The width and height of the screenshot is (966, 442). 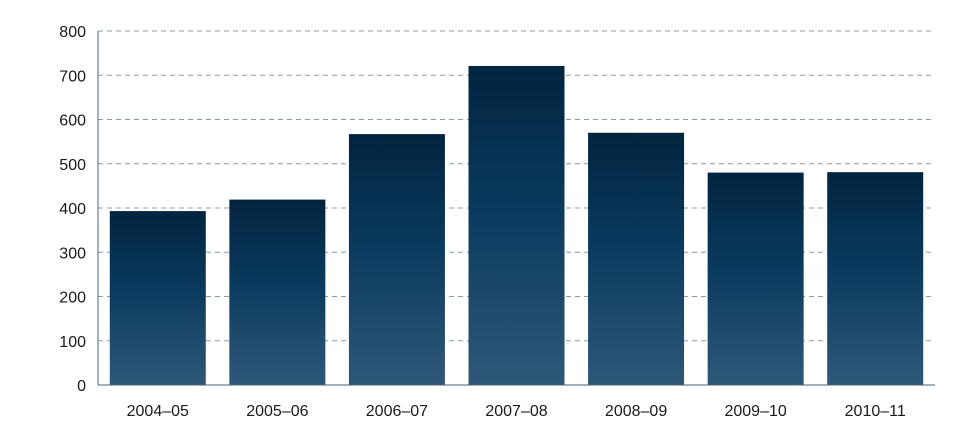 I want to click on bar-2010–11, so click(x=875, y=278).